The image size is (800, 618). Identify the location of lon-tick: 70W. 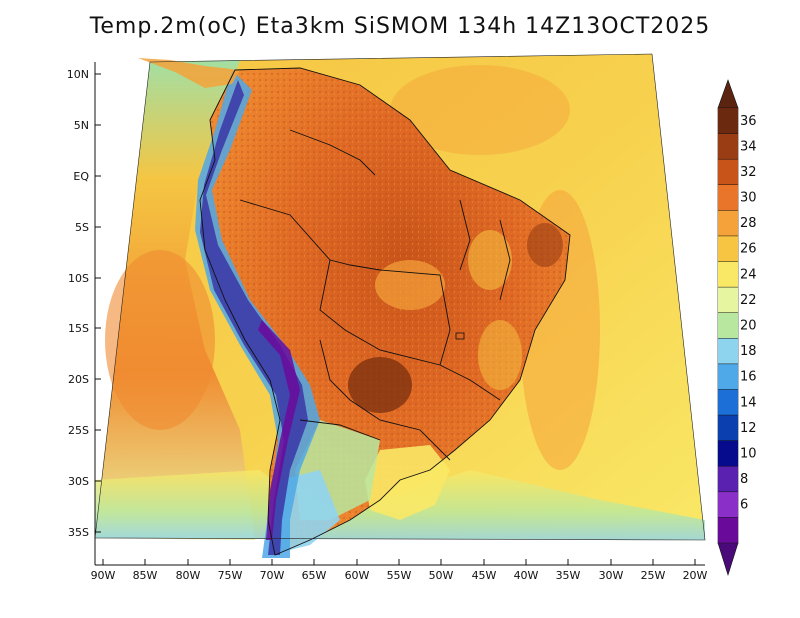
(272, 570).